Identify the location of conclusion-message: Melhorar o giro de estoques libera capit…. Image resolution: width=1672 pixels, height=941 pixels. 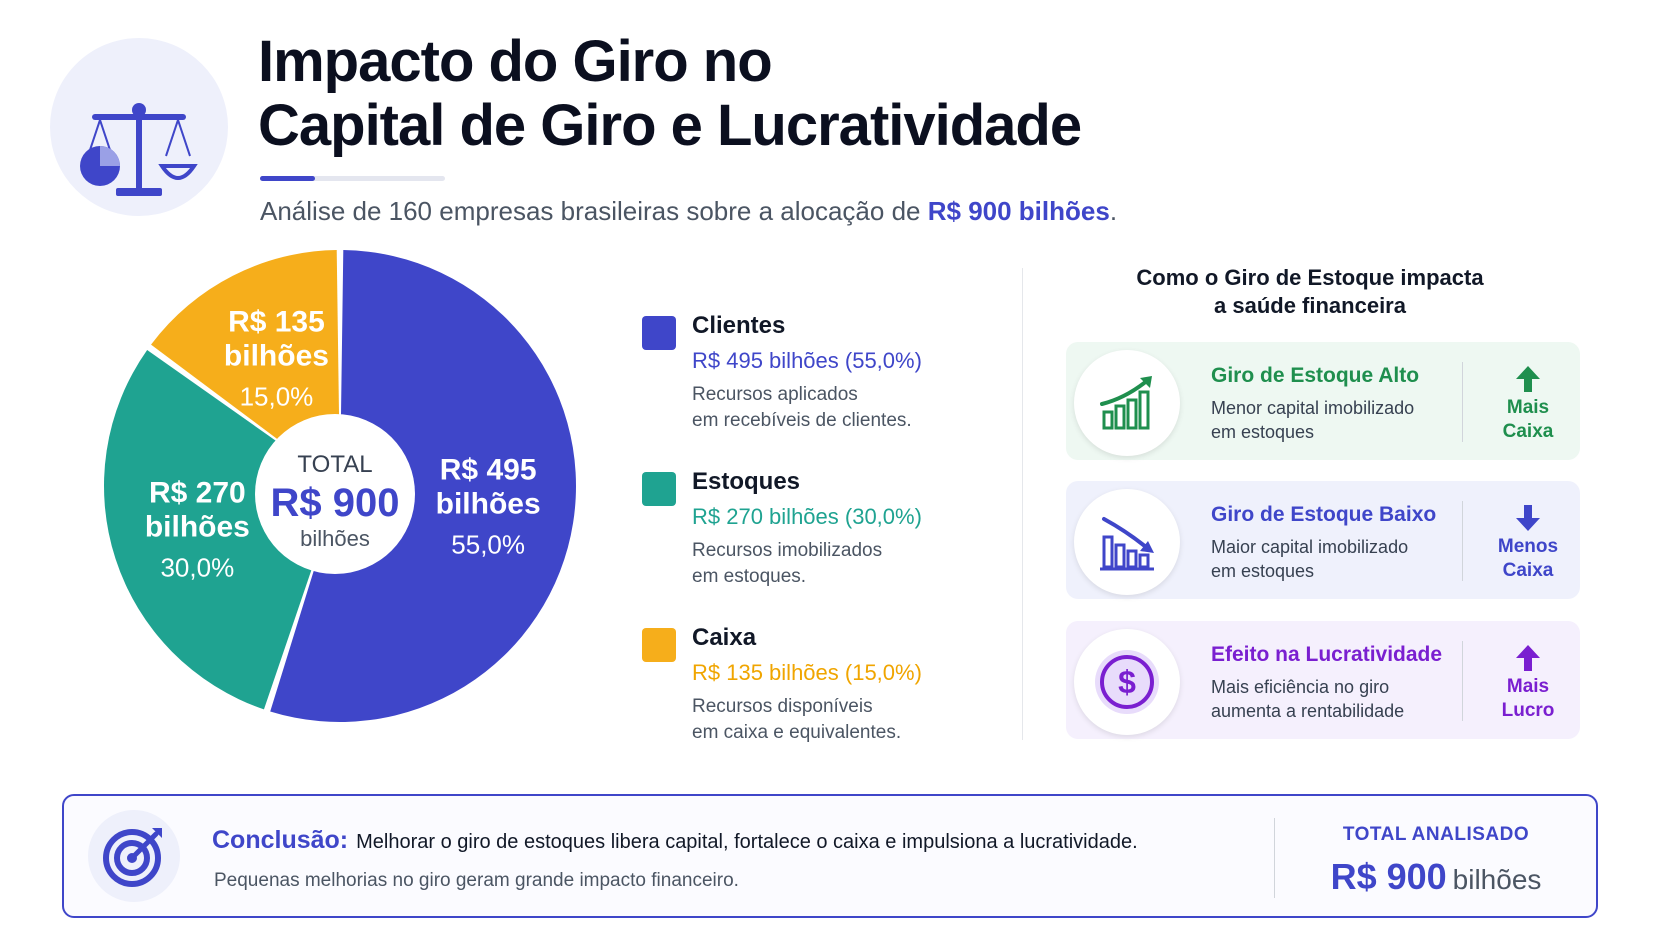
(747, 842).